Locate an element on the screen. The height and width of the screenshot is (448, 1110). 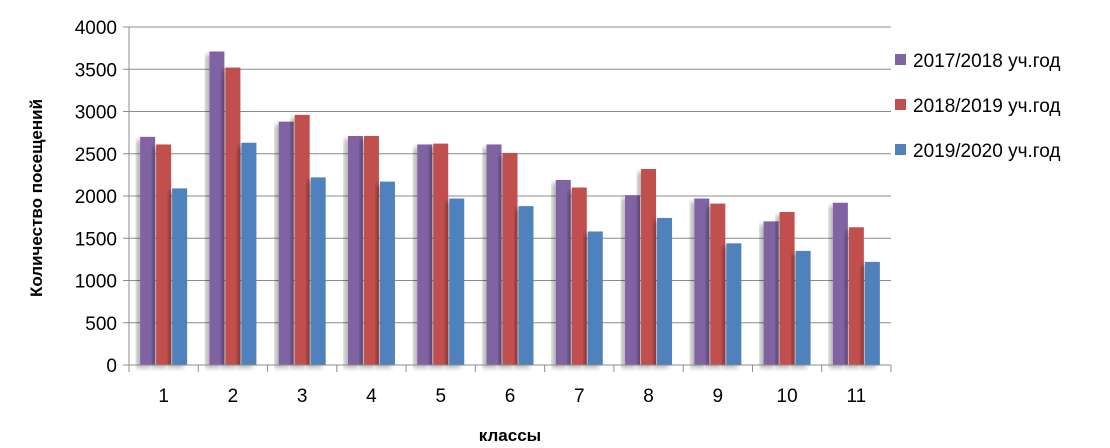
x-tick-label: 3 is located at coordinates (302, 396).